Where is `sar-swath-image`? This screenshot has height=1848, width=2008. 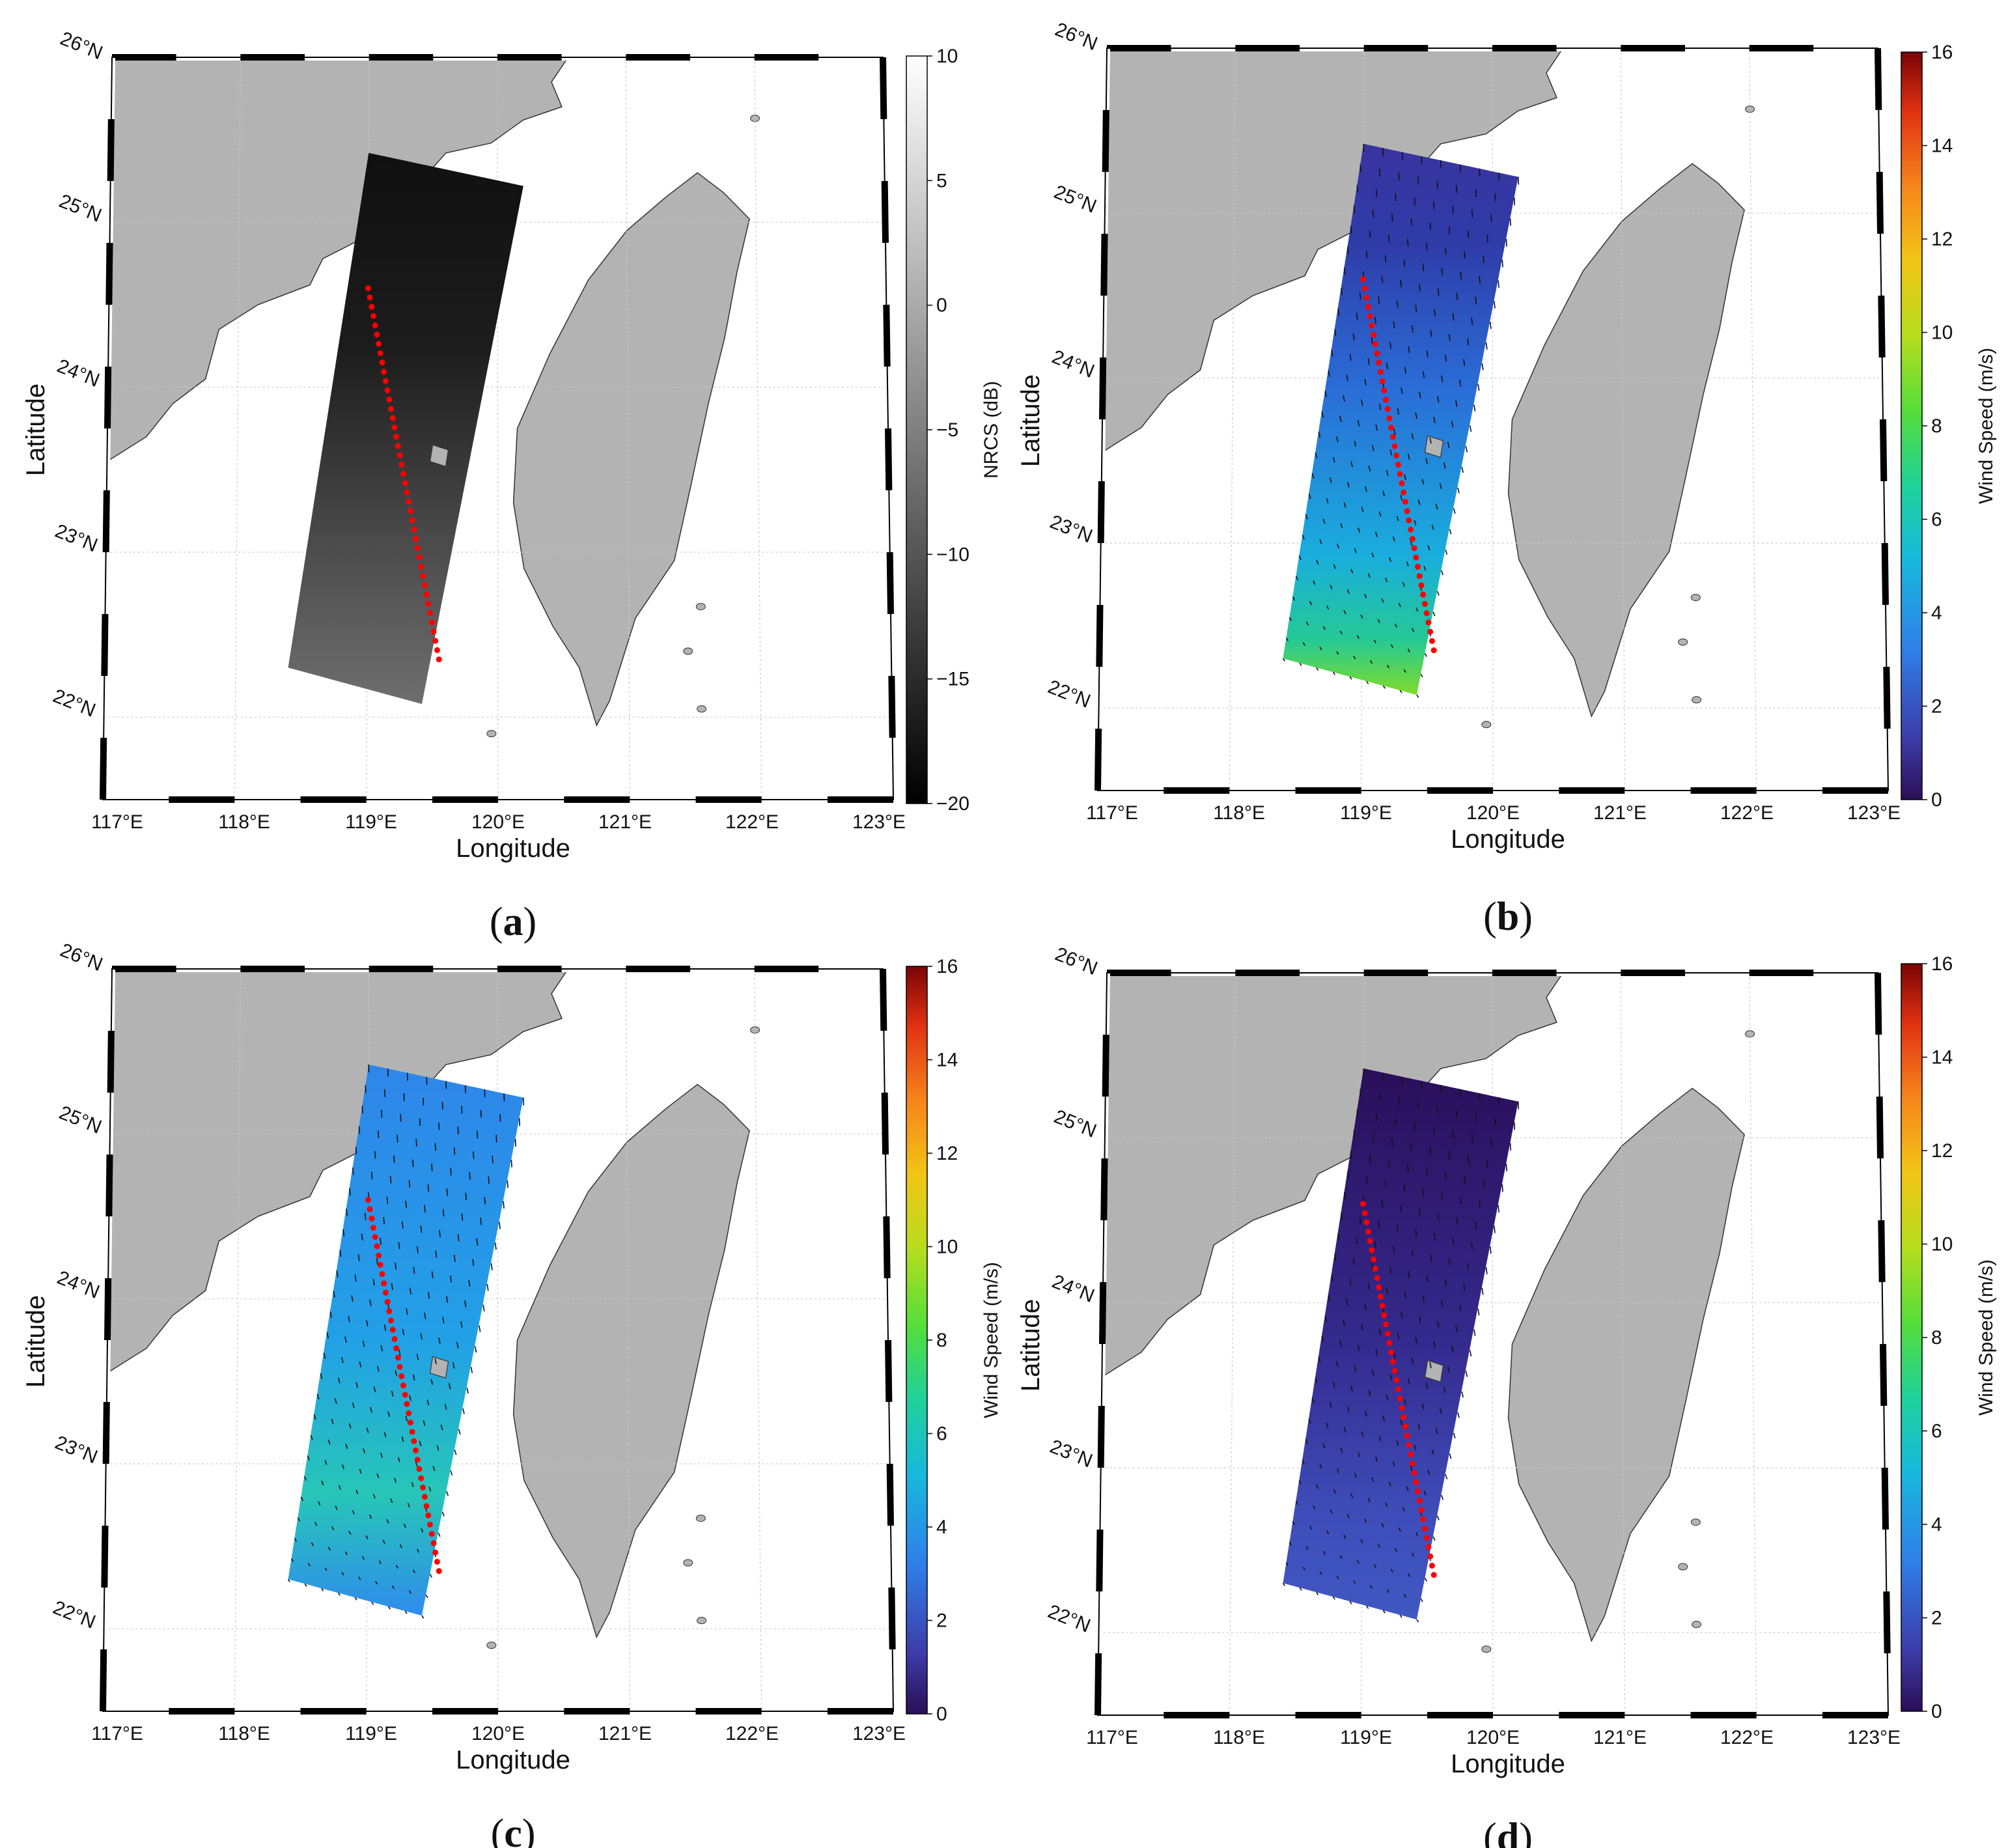
sar-swath-image is located at coordinates (1400, 419).